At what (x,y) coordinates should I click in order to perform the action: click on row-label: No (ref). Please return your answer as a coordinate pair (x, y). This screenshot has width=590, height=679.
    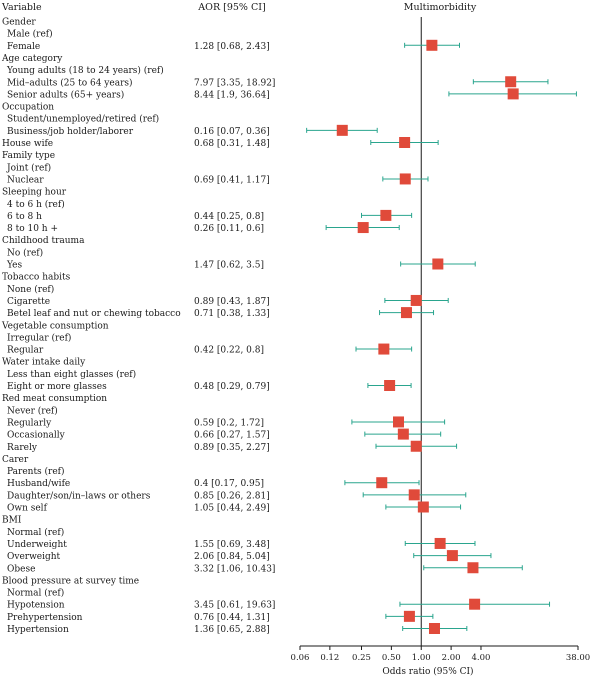
    Looking at the image, I should click on (25, 252).